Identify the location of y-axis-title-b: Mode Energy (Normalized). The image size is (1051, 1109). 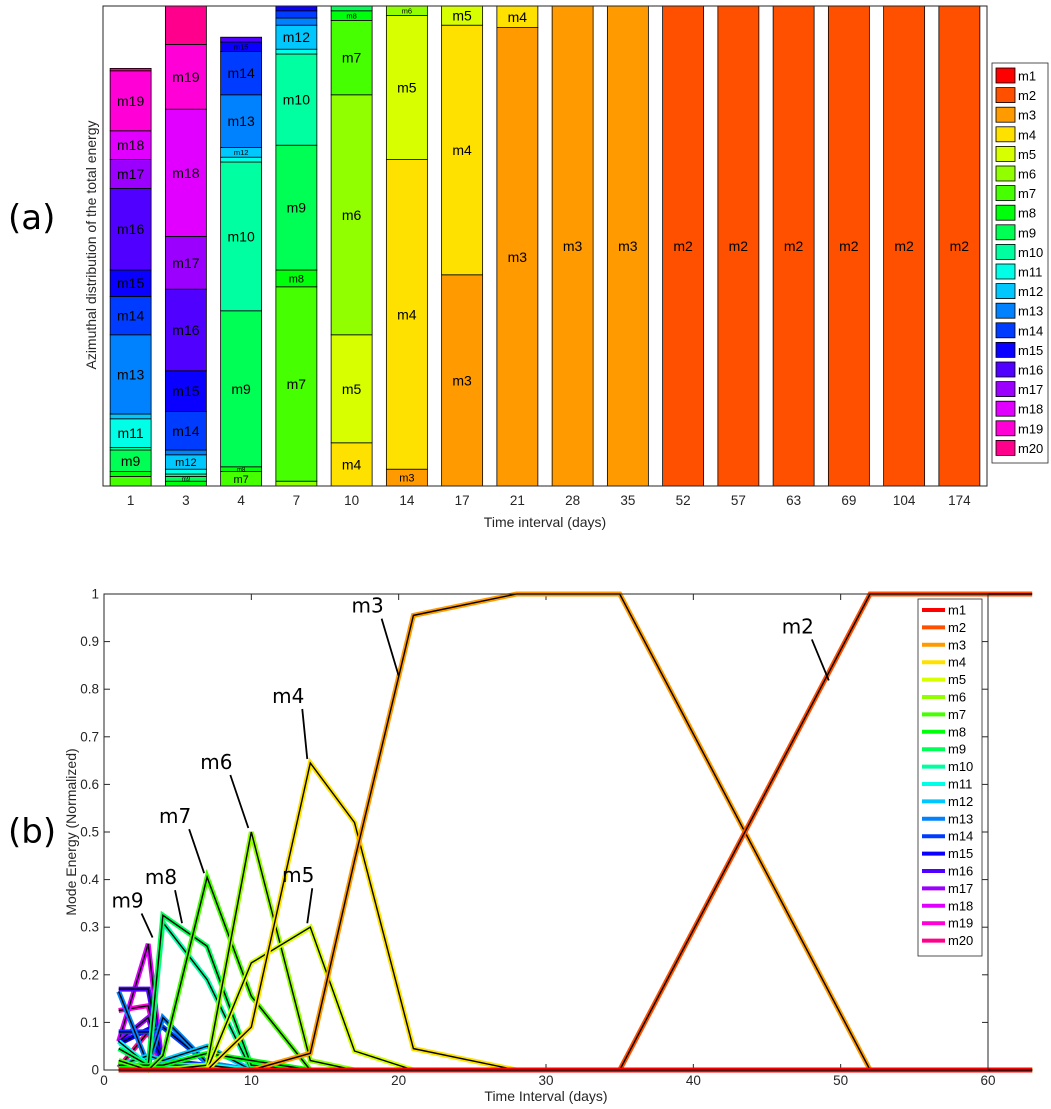
(71, 831).